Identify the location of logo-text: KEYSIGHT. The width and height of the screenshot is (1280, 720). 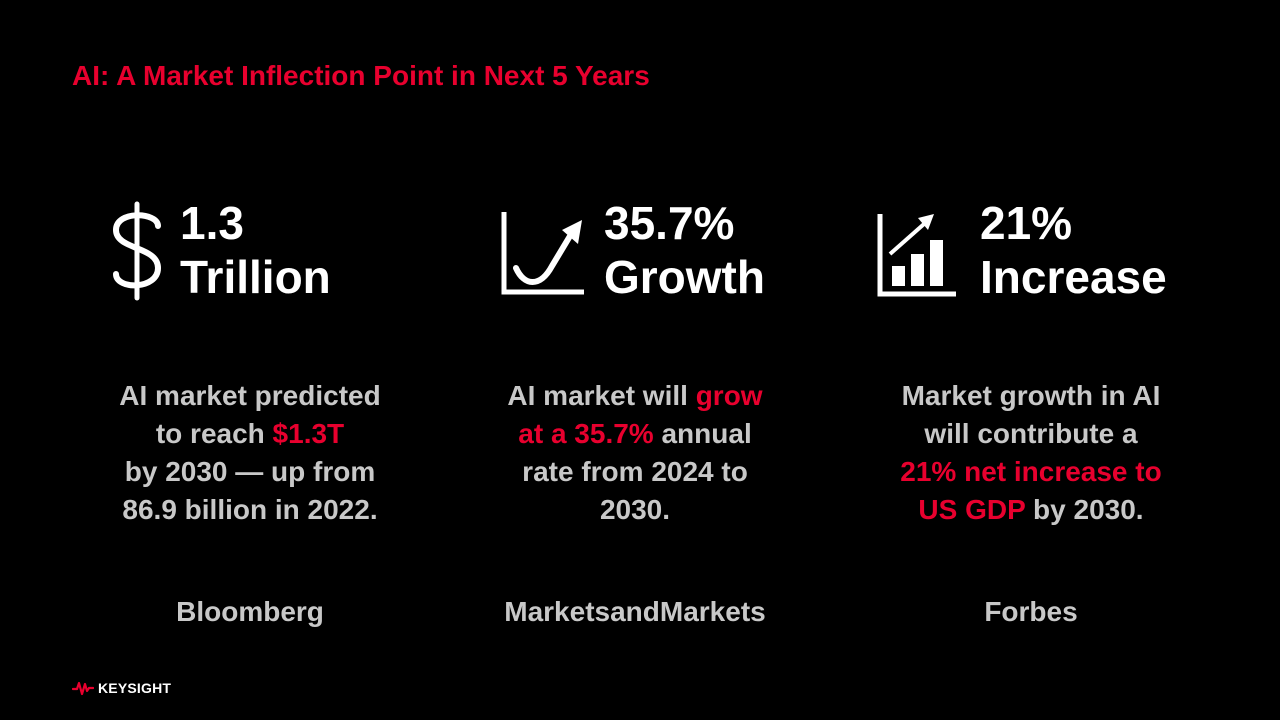
(135, 688).